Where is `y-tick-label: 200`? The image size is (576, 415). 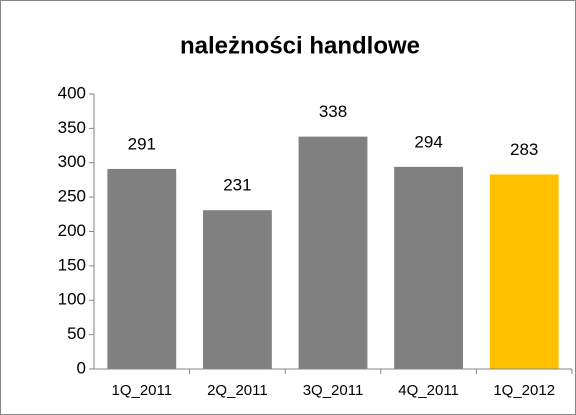 y-tick-label: 200 is located at coordinates (72, 230).